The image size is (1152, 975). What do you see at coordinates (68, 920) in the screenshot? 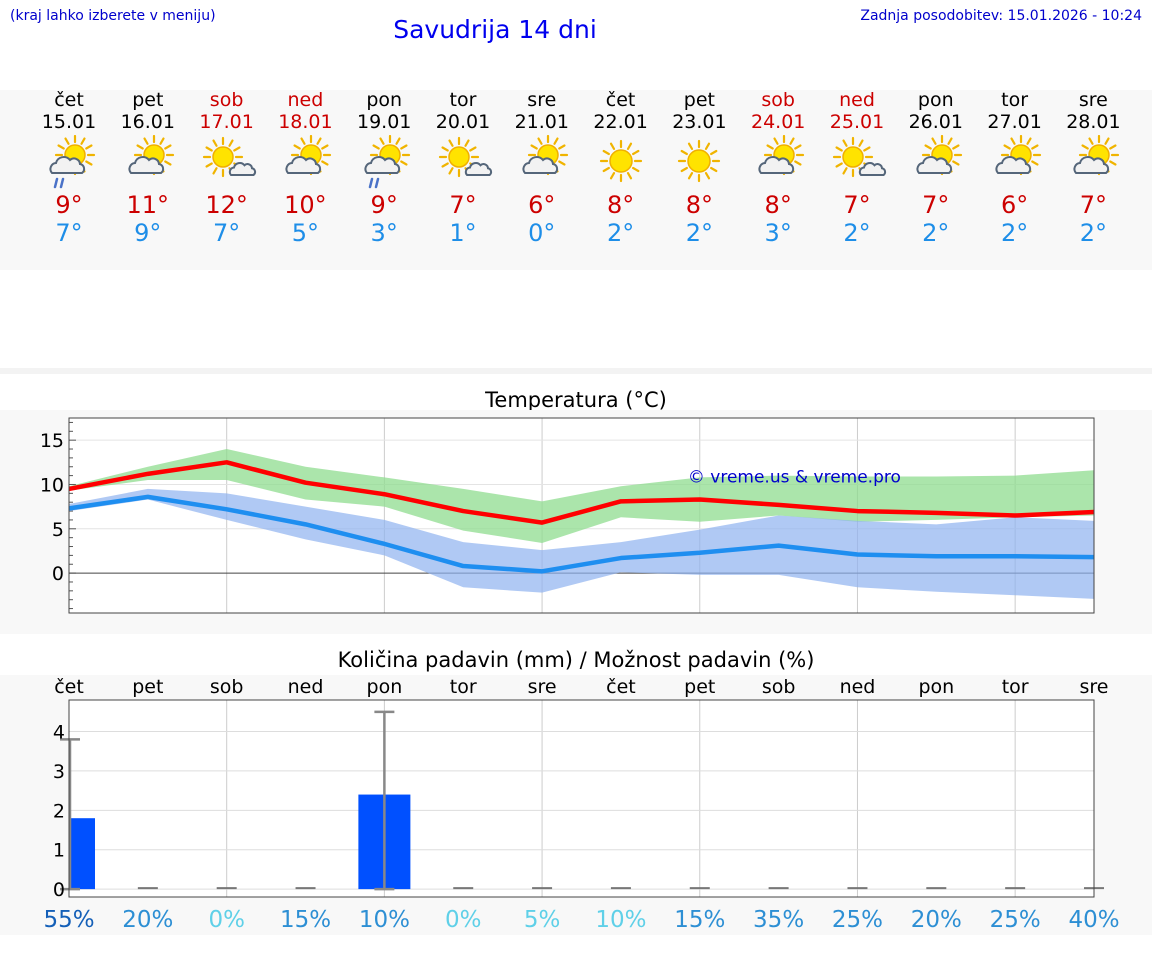
I see `chance-label: 55%` at bounding box center [68, 920].